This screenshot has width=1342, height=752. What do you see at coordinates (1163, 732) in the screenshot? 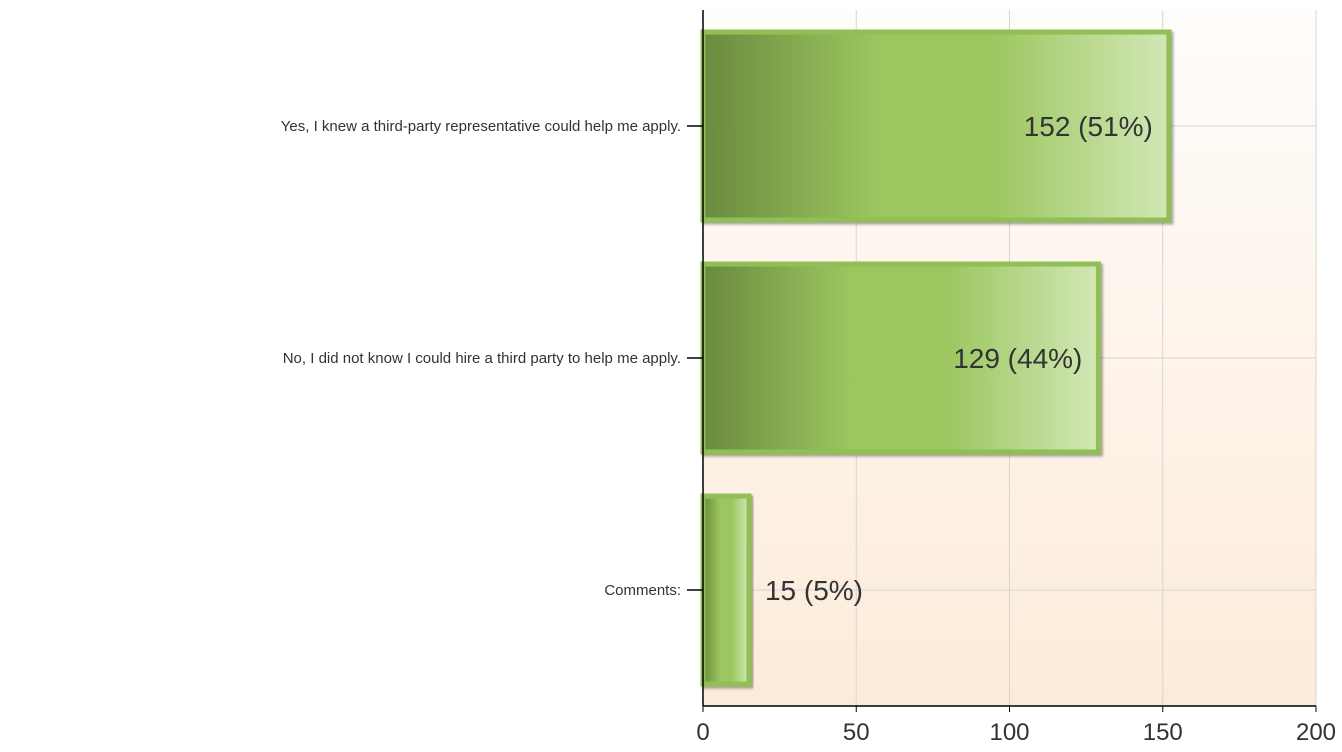
I see `x-tick-label-150: 150` at bounding box center [1163, 732].